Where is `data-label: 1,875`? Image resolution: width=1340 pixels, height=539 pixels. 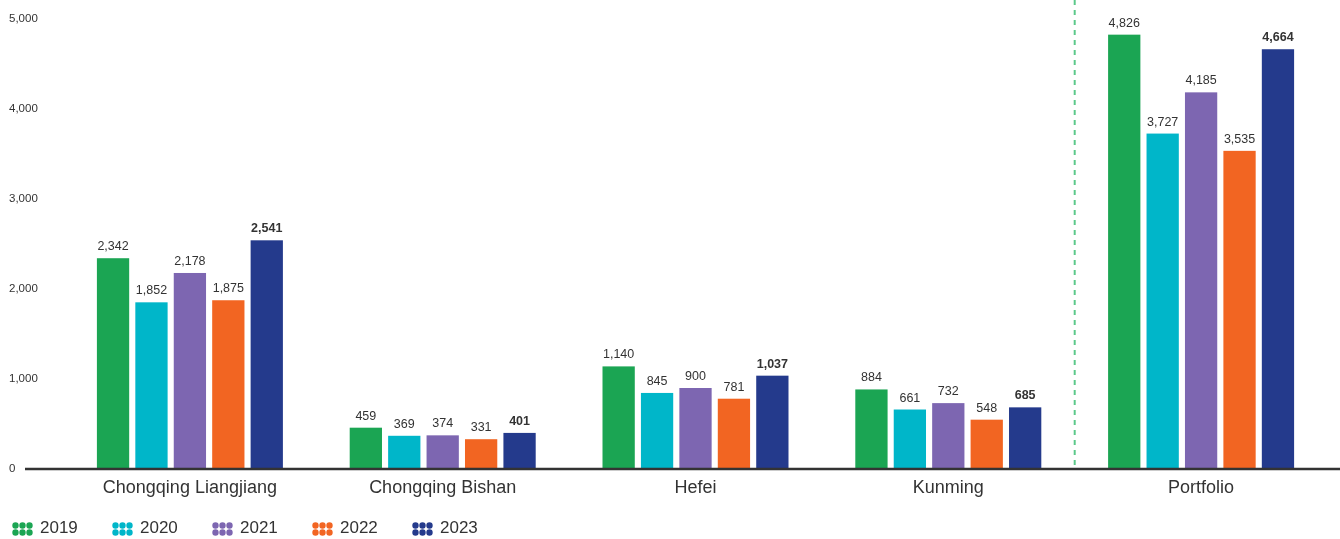
data-label: 1,875 is located at coordinates (228, 288).